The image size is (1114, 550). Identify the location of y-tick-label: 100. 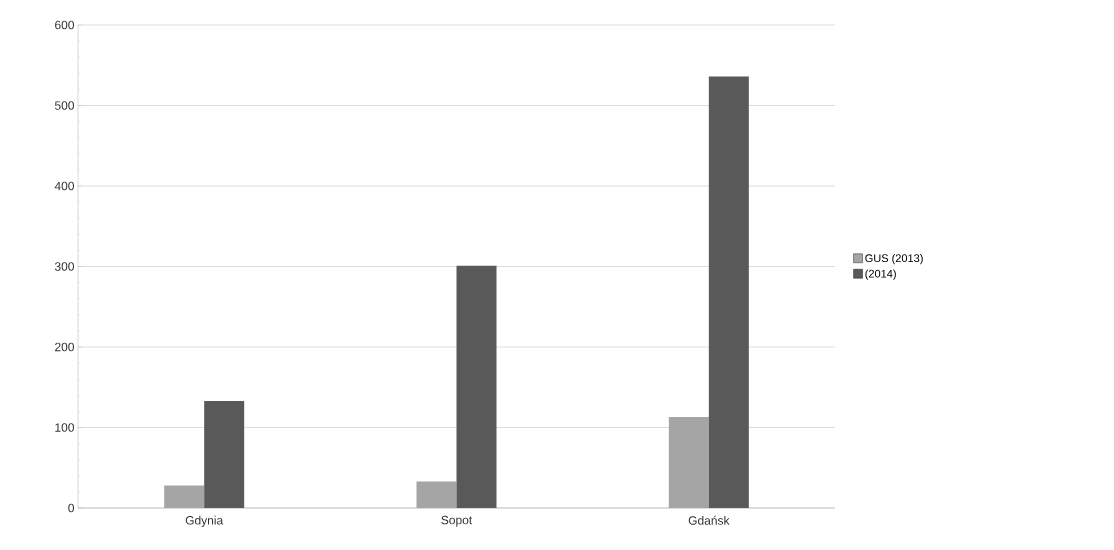
(64, 427).